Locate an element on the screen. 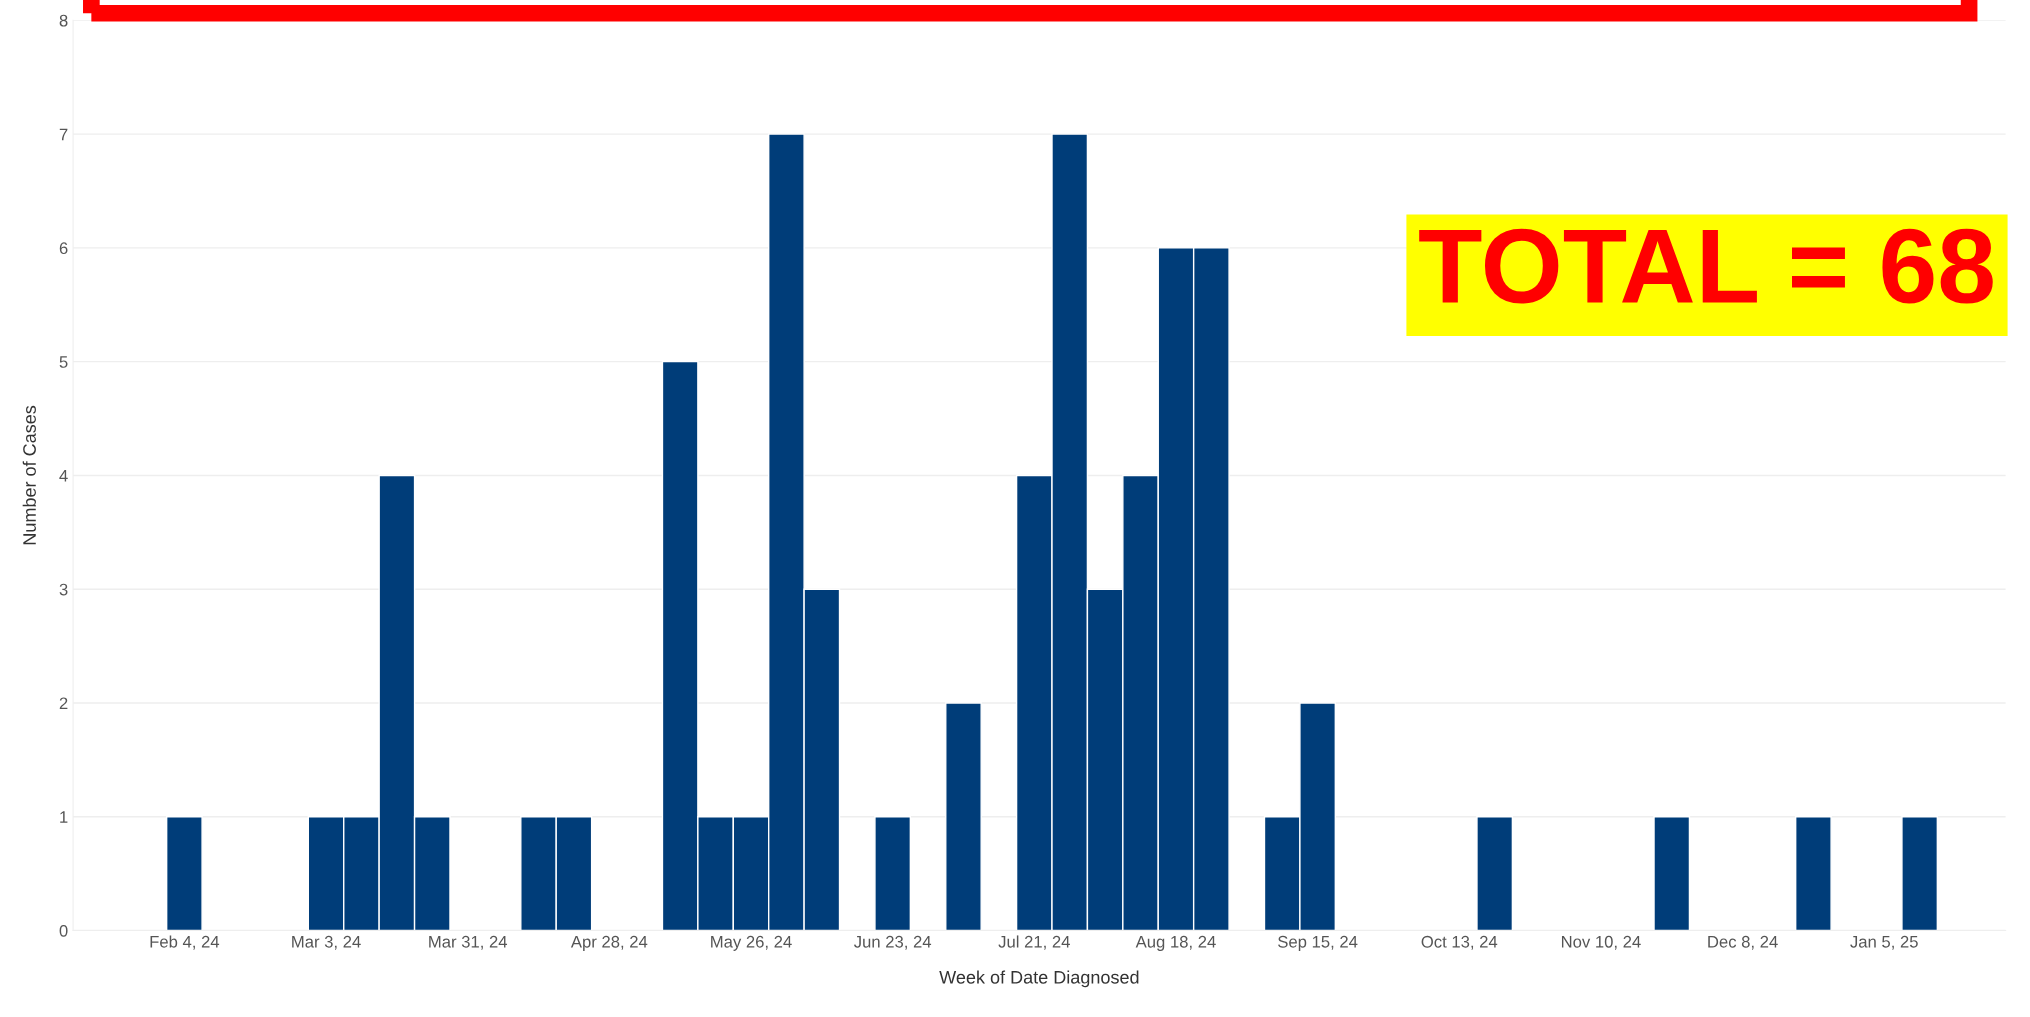  x-tick-label: Dec 8, 24 is located at coordinates (1743, 942).